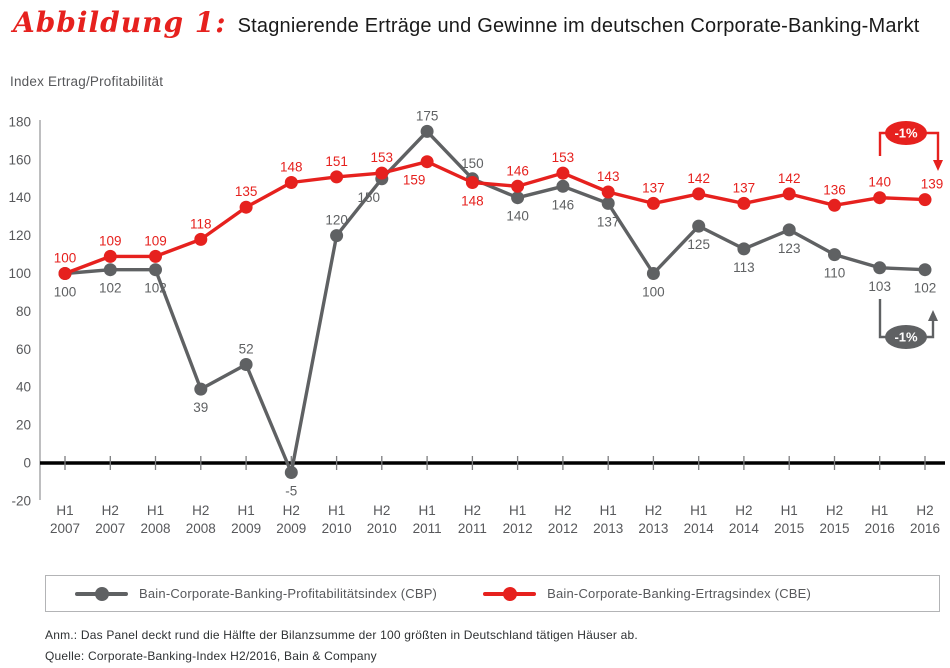 Image resolution: width=950 pixels, height=668 pixels. Describe the element at coordinates (744, 519) in the screenshot. I see `x-category-label: H2 2014` at that location.